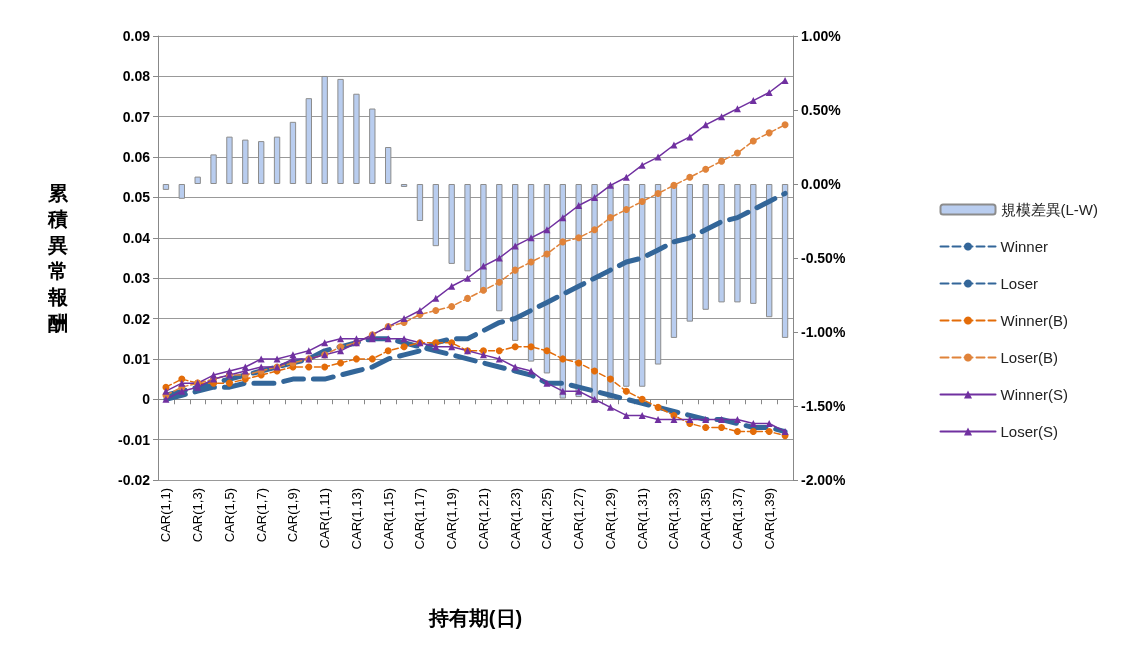  I want to click on x-tick-label: CAR(1,9), so click(293, 515).